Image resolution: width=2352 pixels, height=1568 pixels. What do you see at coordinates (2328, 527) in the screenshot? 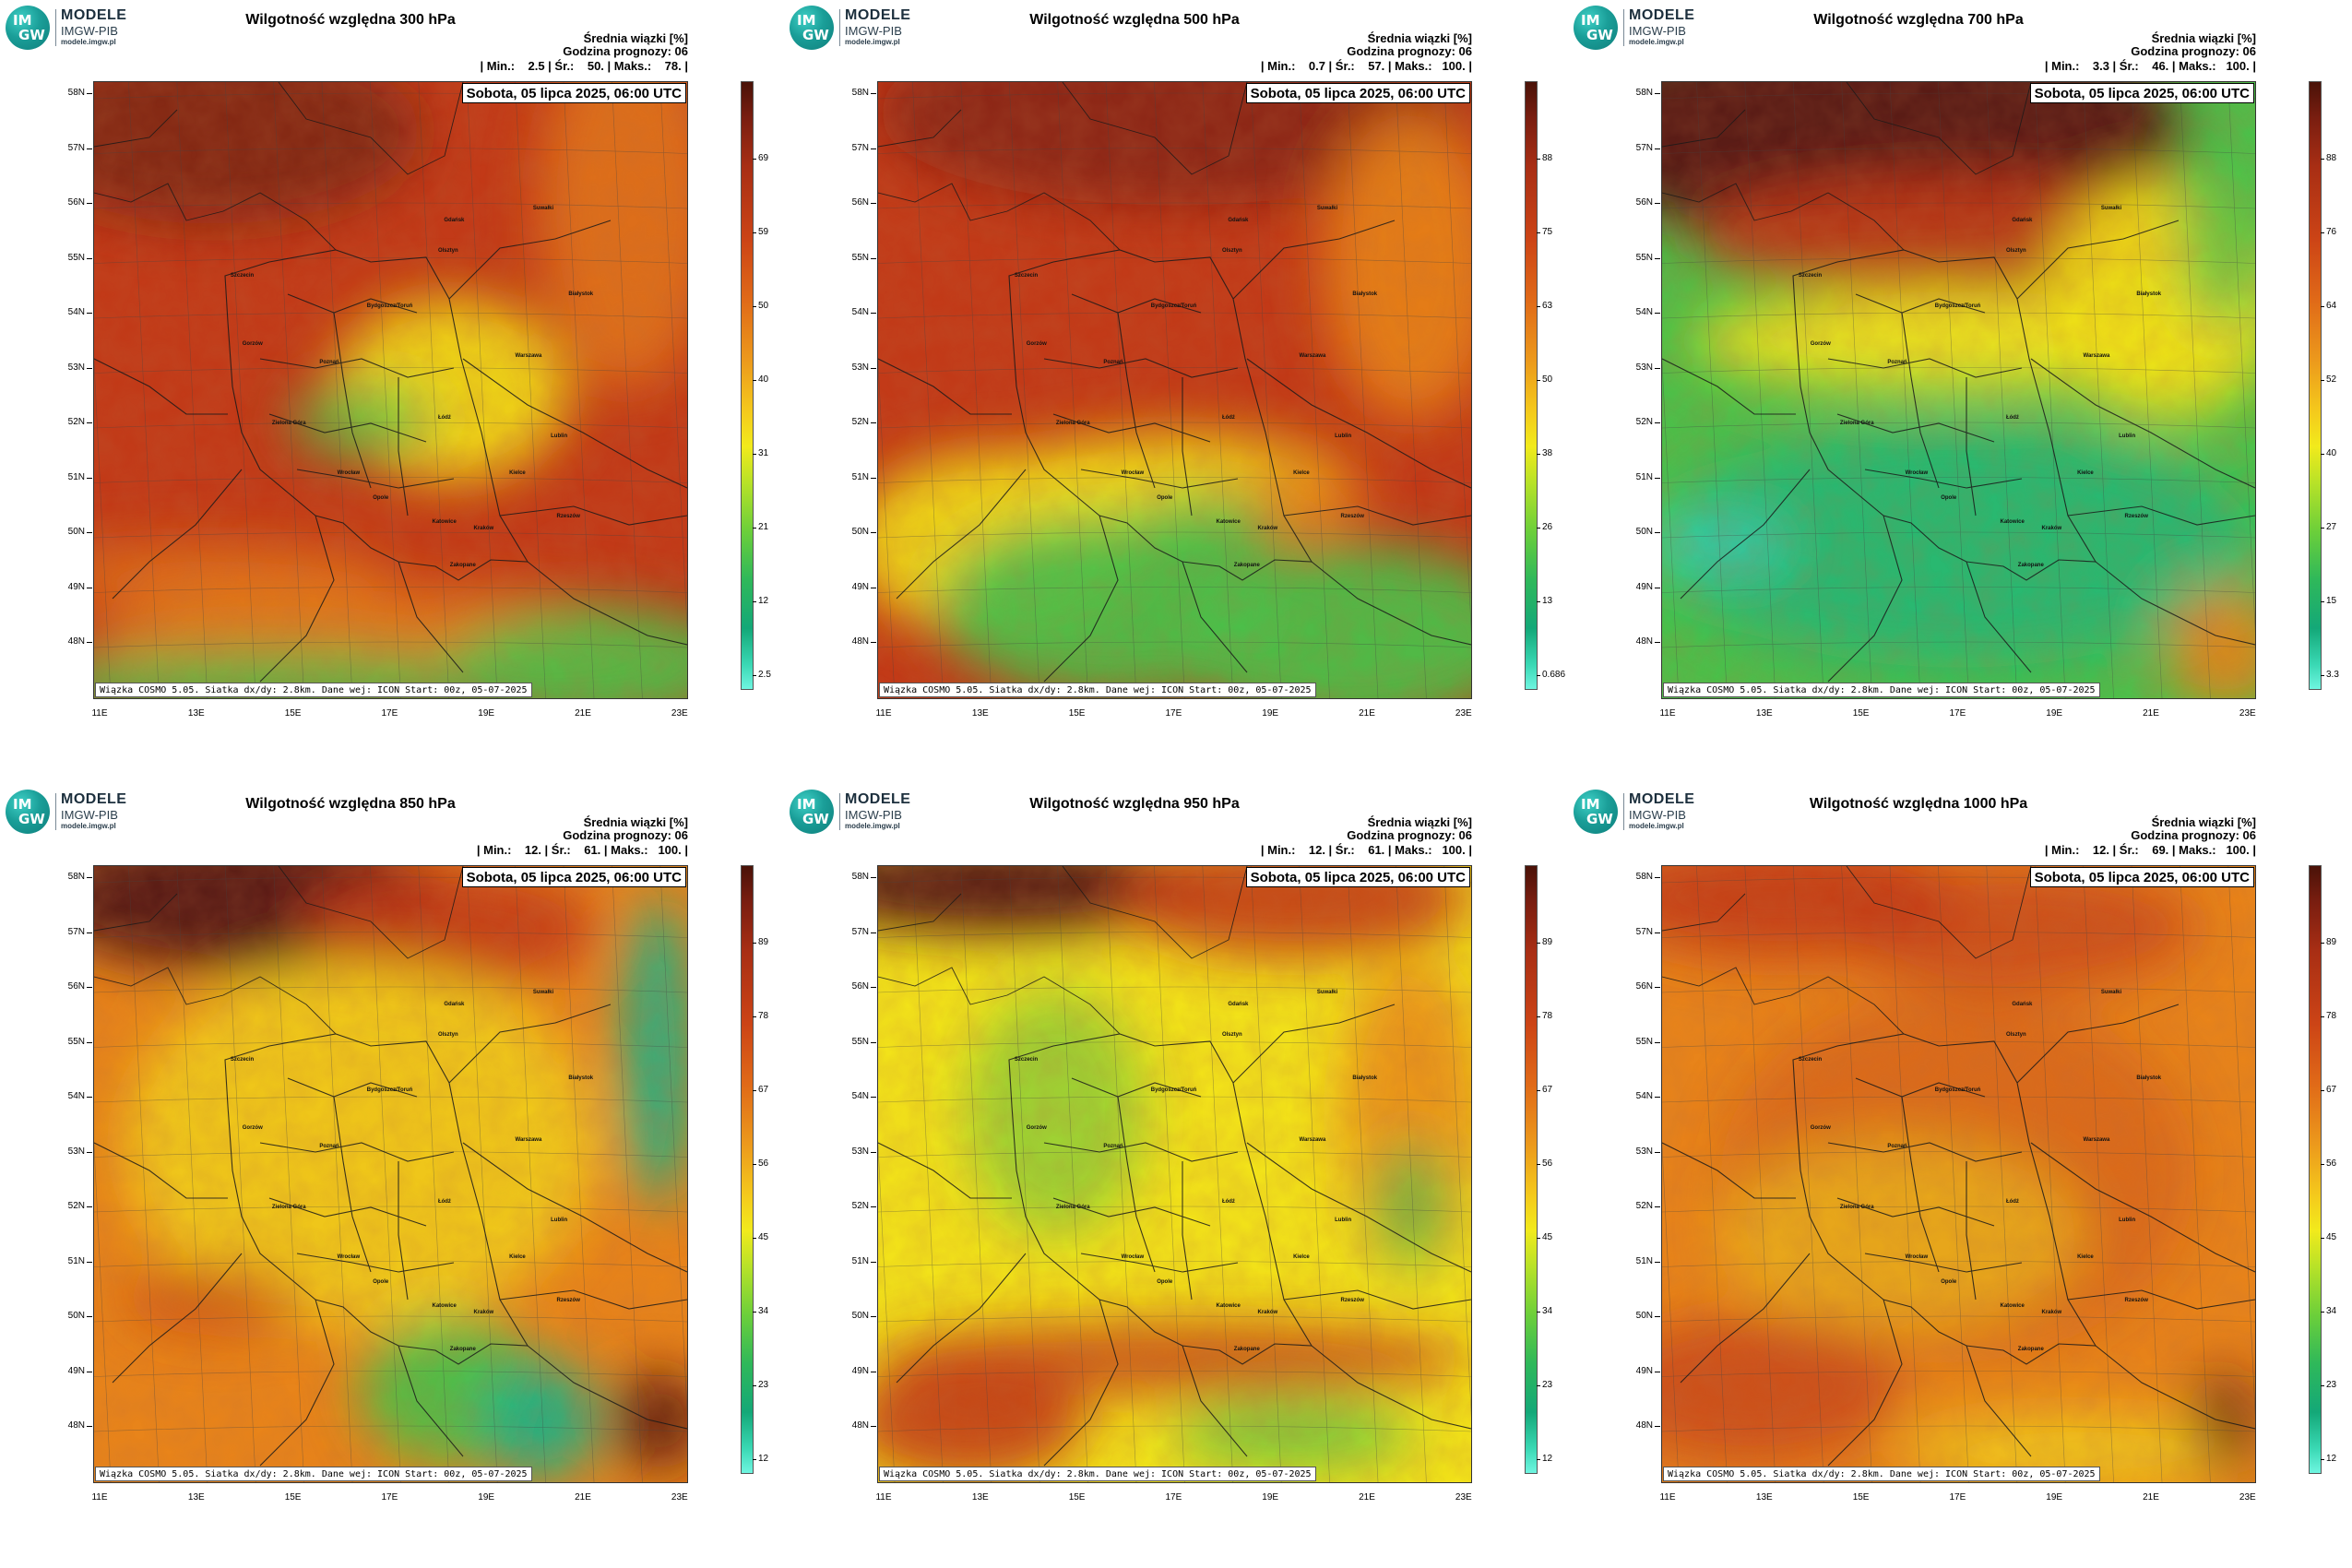
I see `colorbar-tick: 27` at bounding box center [2328, 527].